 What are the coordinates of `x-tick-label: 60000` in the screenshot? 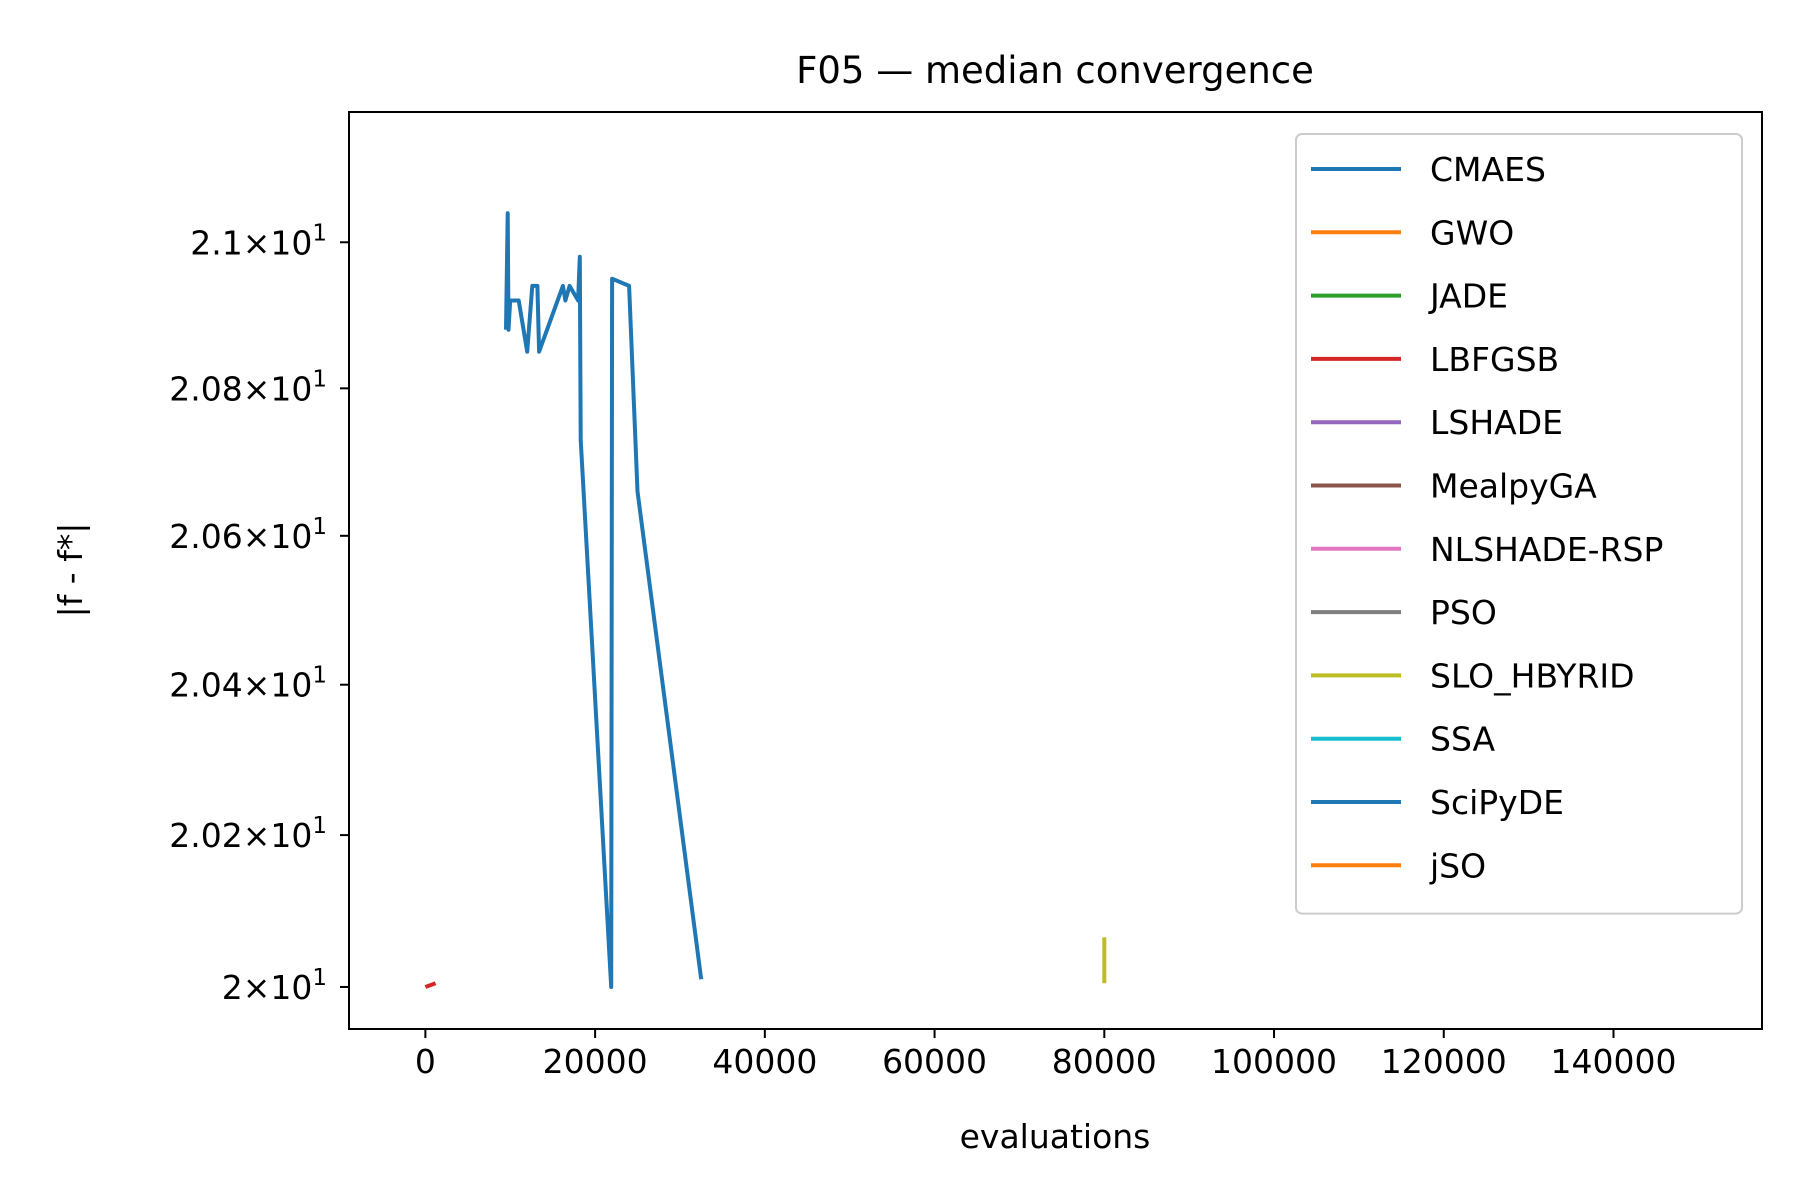 It's located at (934, 1061).